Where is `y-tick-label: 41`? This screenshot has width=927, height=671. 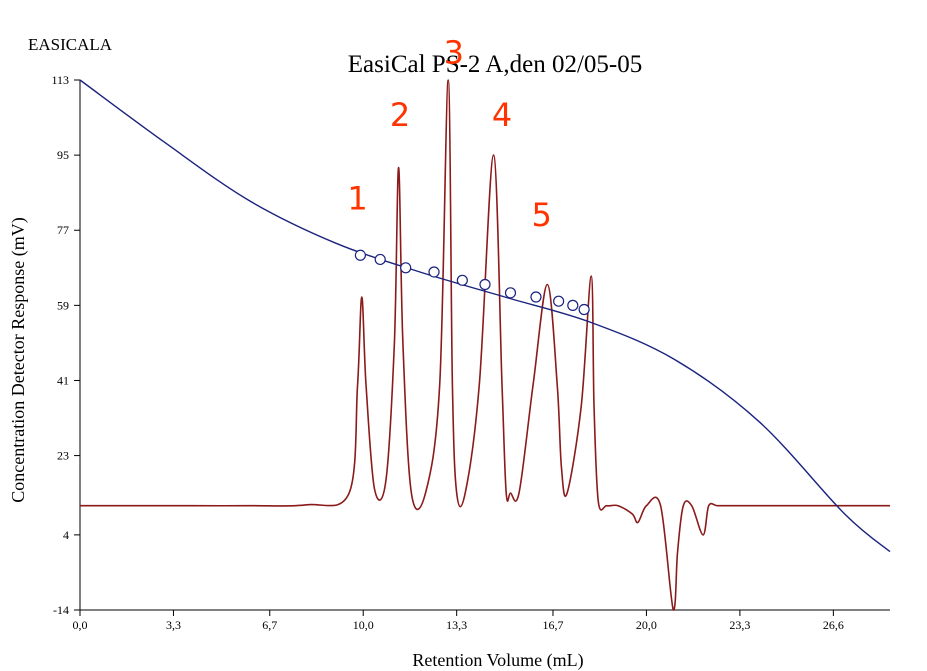
y-tick-label: 41 is located at coordinates (63, 380).